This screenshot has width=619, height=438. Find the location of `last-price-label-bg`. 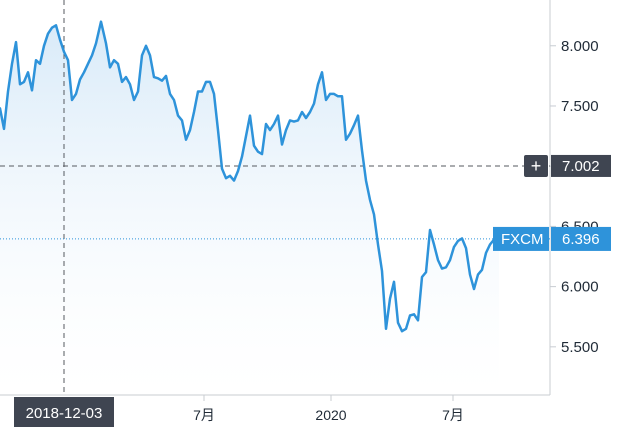

last-price-label-bg is located at coordinates (581, 238).